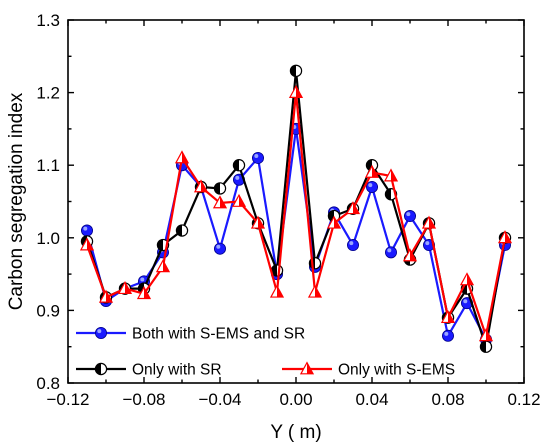 The width and height of the screenshot is (550, 446). I want to click on x-tick-label: 0.08, so click(447, 399).